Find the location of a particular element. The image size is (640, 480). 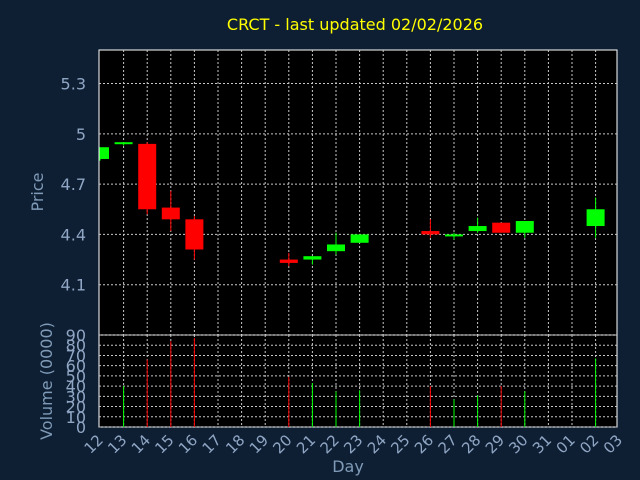

volume-tick-label: 90 is located at coordinates (76, 335).